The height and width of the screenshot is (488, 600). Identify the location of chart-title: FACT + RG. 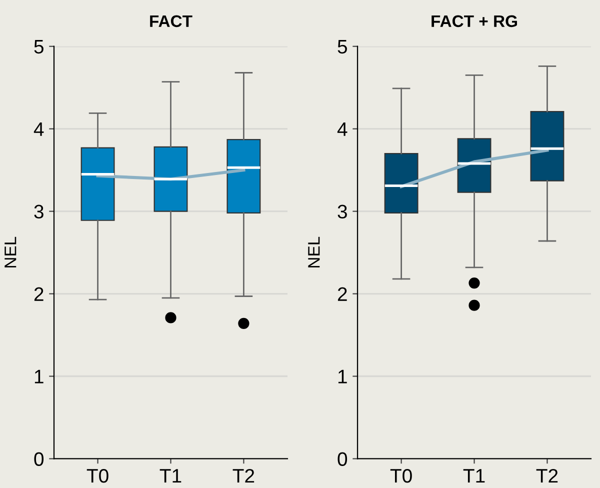
(474, 21).